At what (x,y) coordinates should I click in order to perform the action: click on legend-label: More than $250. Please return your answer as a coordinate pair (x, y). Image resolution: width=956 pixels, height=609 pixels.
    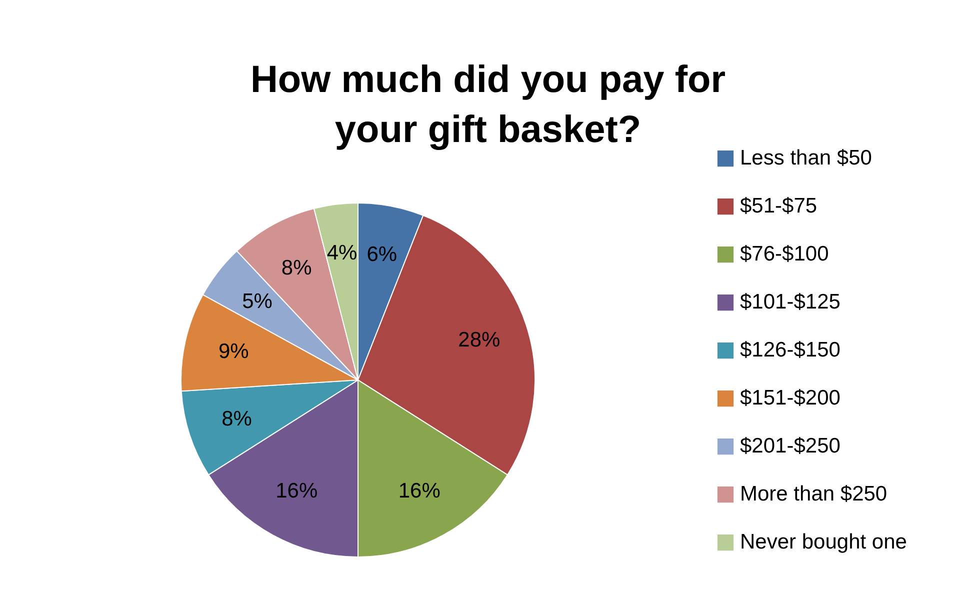
    Looking at the image, I should click on (814, 494).